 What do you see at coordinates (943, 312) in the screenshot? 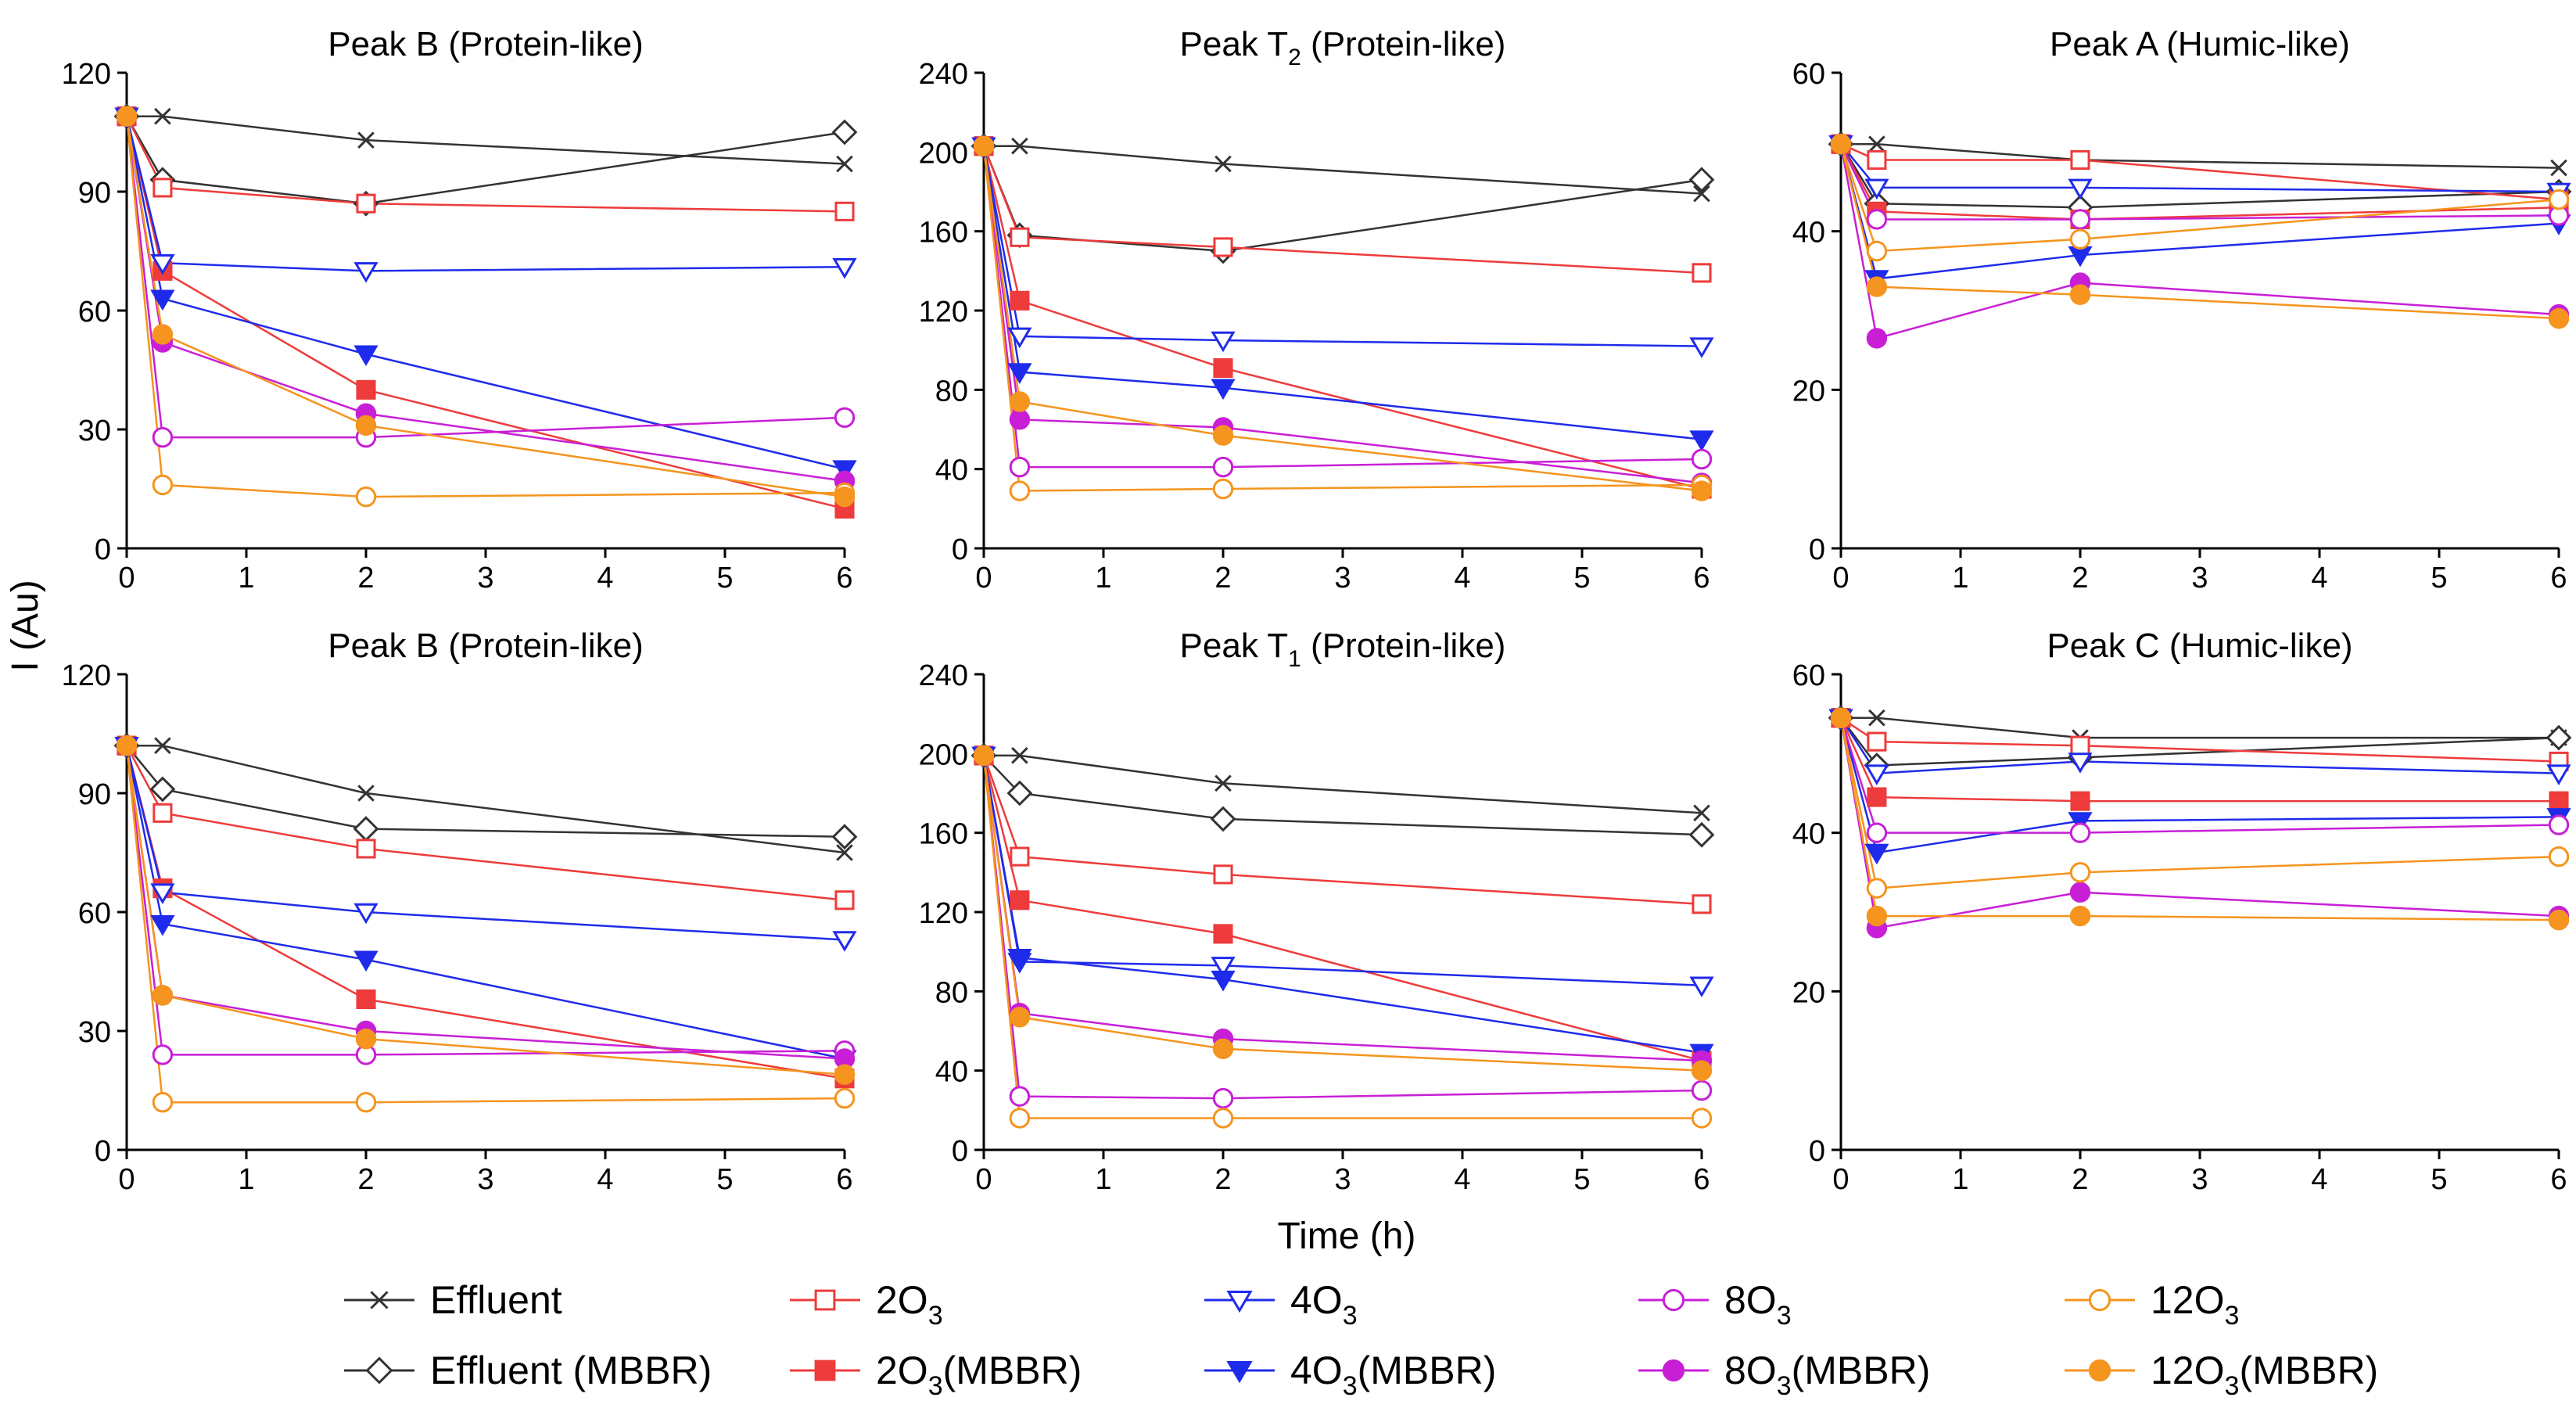
I see `y-tick-label: 120` at bounding box center [943, 312].